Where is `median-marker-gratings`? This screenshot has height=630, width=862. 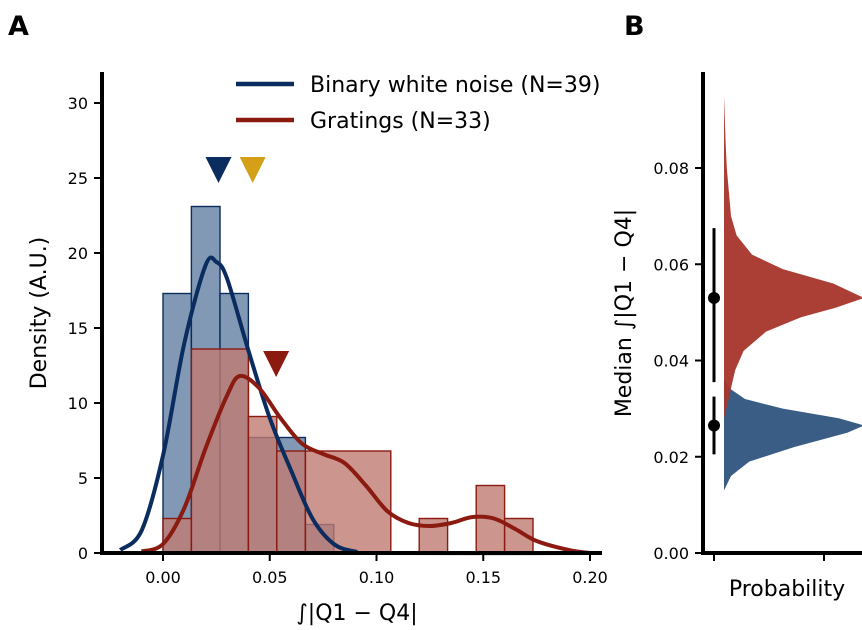 median-marker-gratings is located at coordinates (276, 364).